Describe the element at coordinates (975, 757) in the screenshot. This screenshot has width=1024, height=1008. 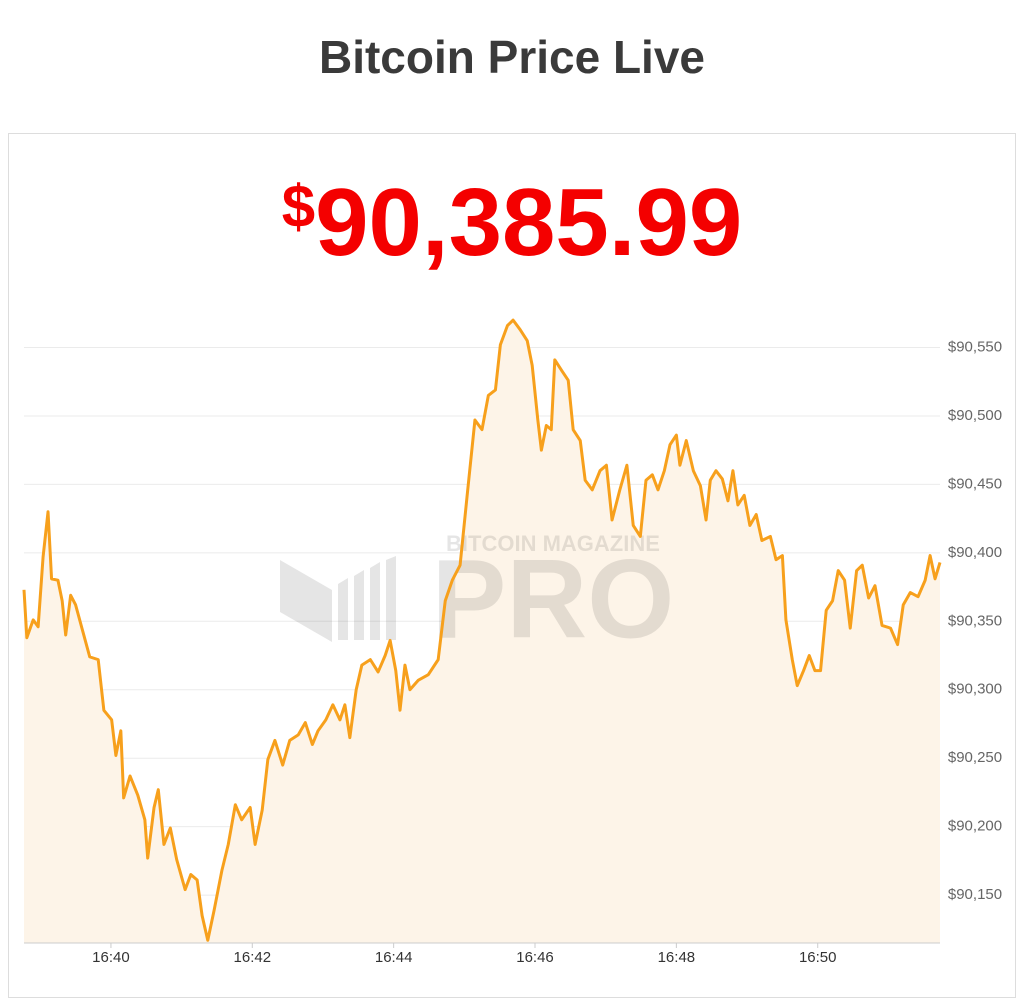
I see `y-tick-label: $90,250` at that location.